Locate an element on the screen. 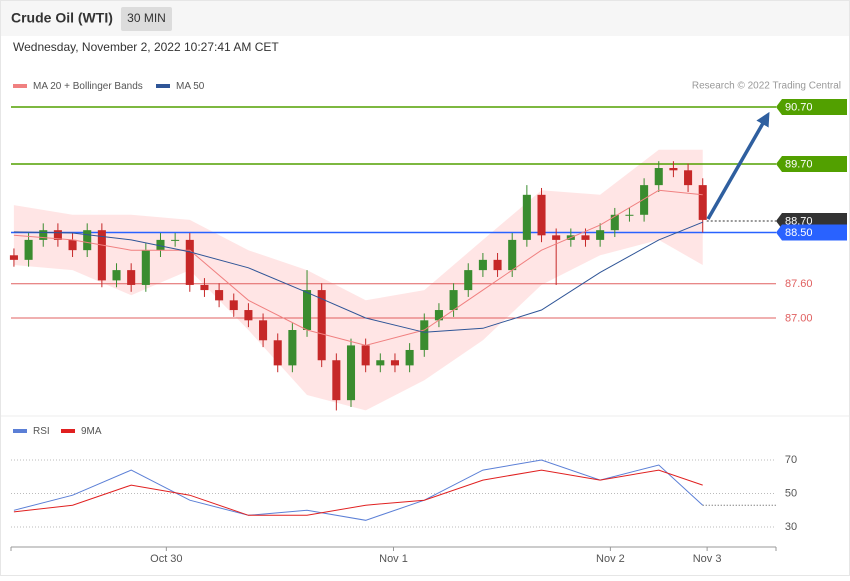 This screenshot has height=581, width=850. level-label: 89.70 is located at coordinates (799, 164).